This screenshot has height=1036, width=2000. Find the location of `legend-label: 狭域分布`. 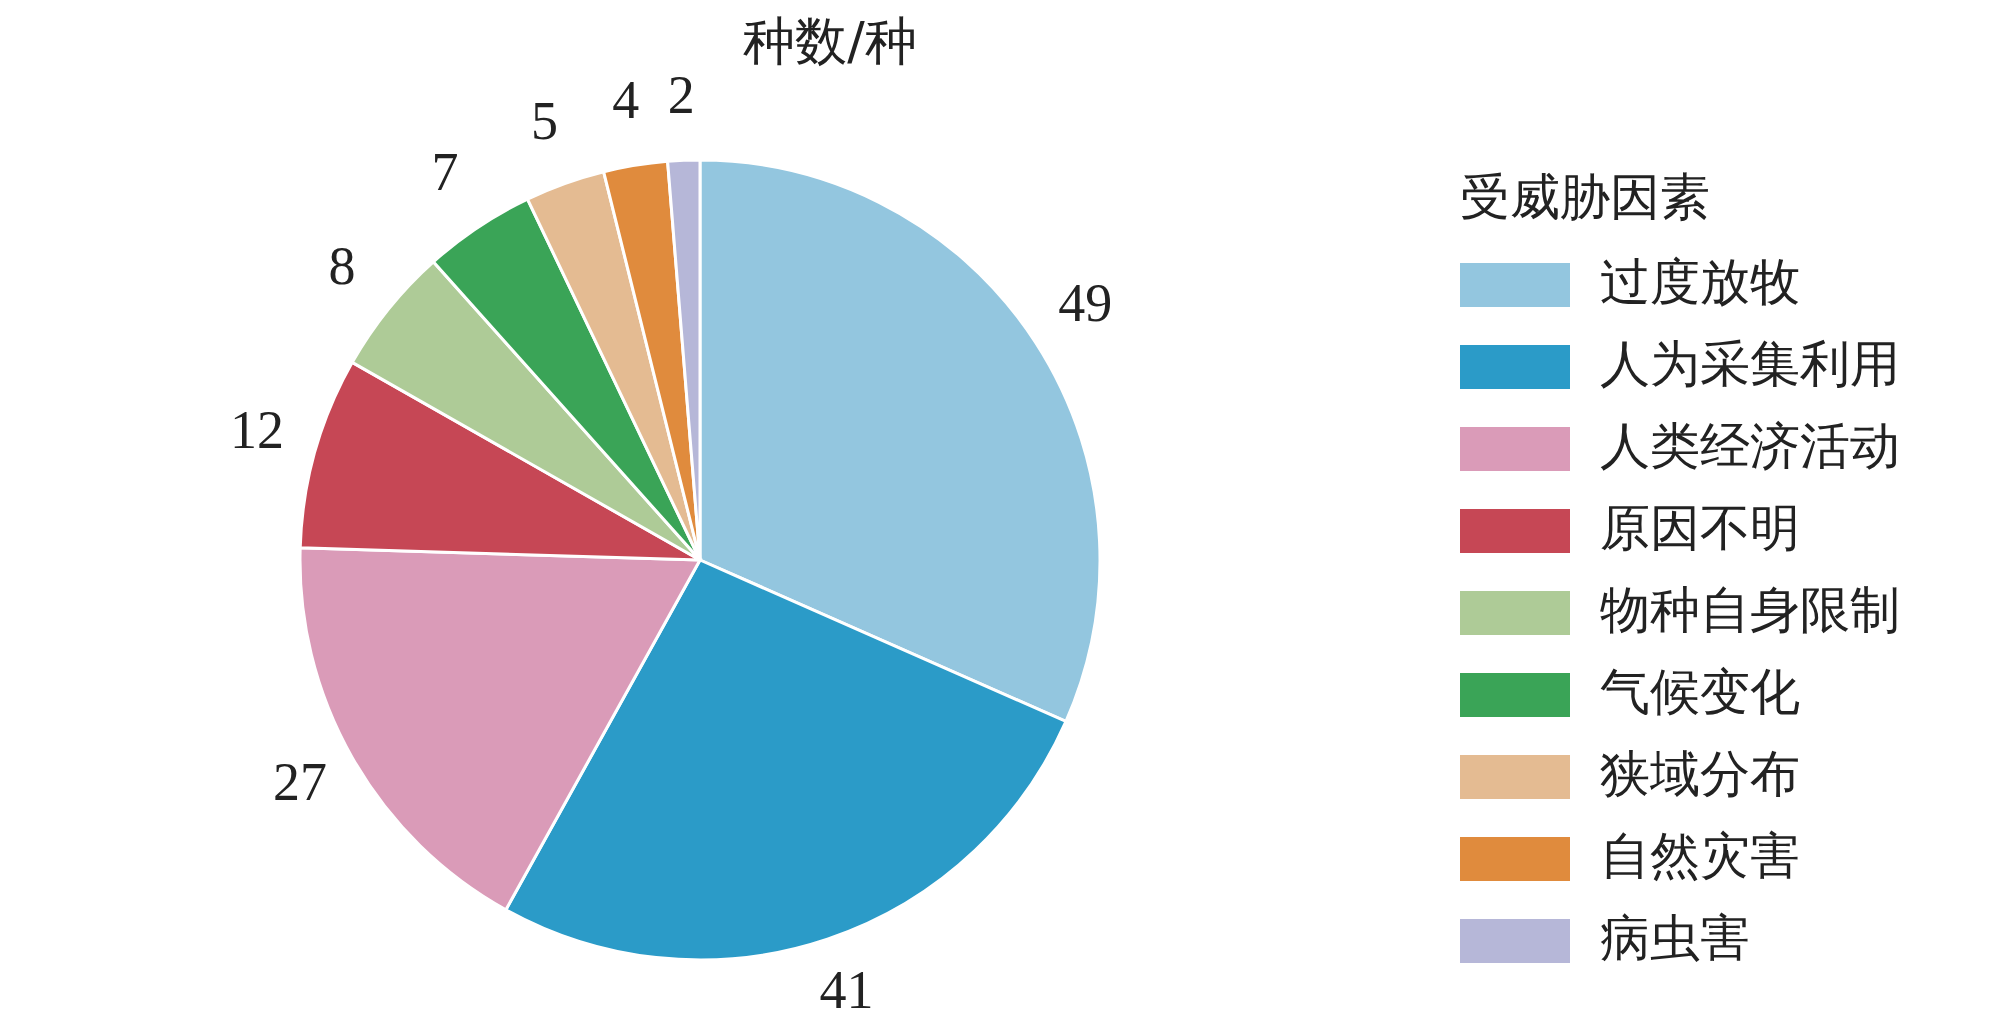

legend-label: 狭域分布 is located at coordinates (1700, 773).